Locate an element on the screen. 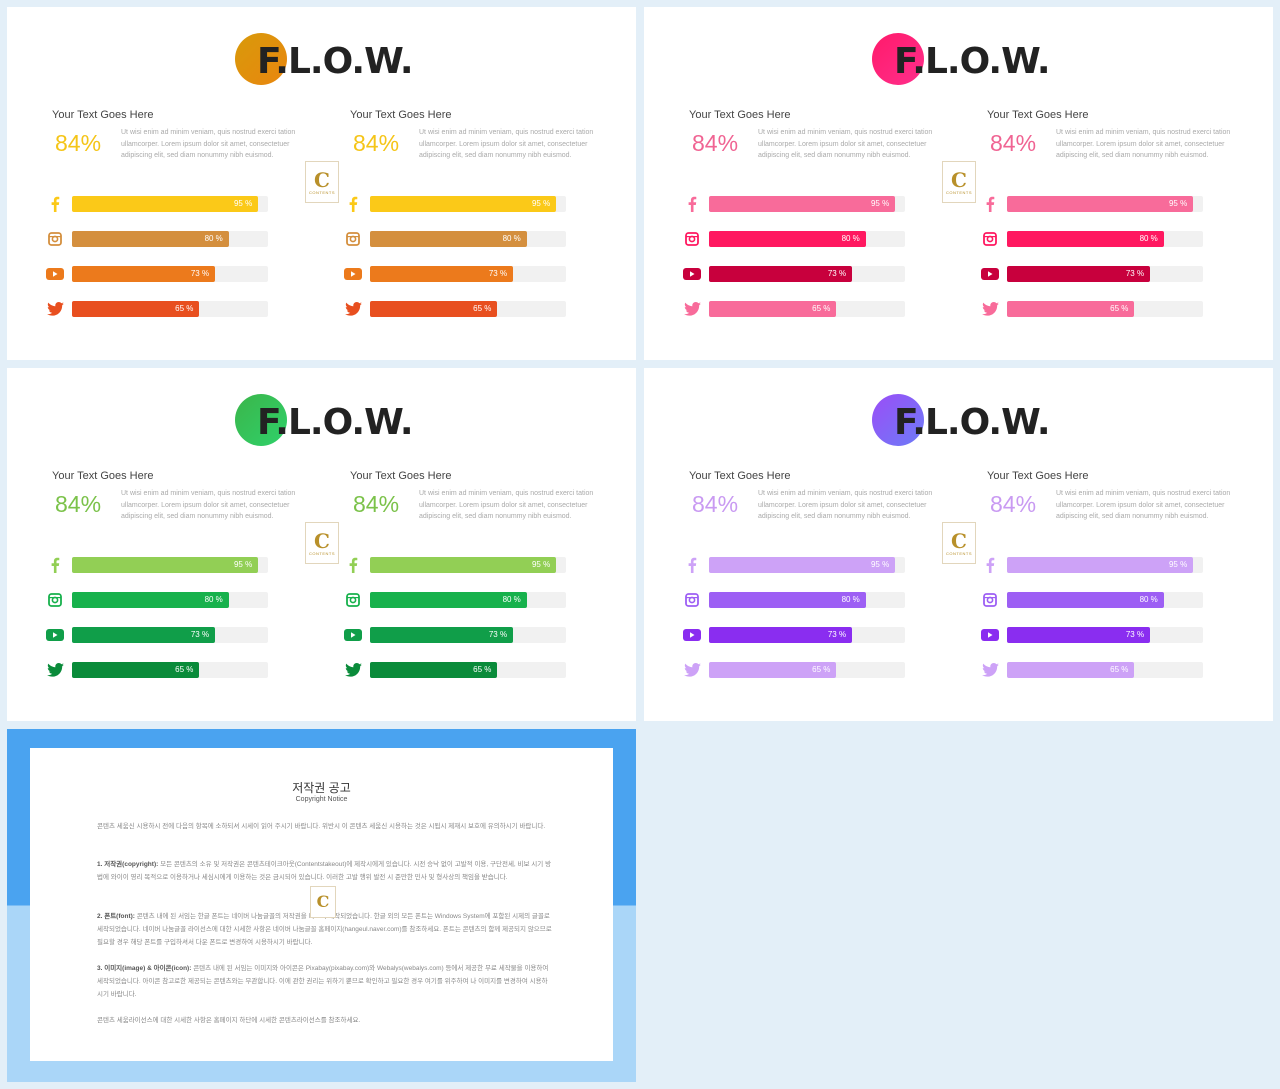  notice-subtitle: Copyright Notice is located at coordinates (321, 799).